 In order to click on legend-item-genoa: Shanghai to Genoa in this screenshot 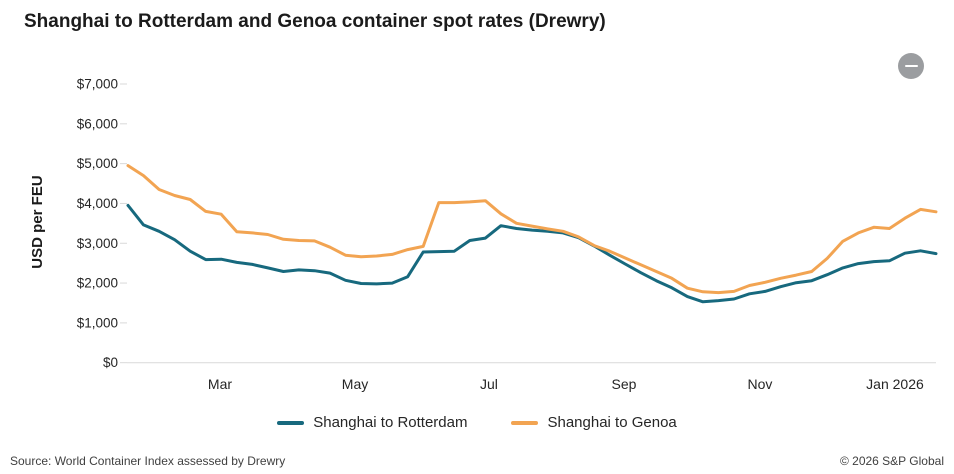, I will do `click(594, 422)`.